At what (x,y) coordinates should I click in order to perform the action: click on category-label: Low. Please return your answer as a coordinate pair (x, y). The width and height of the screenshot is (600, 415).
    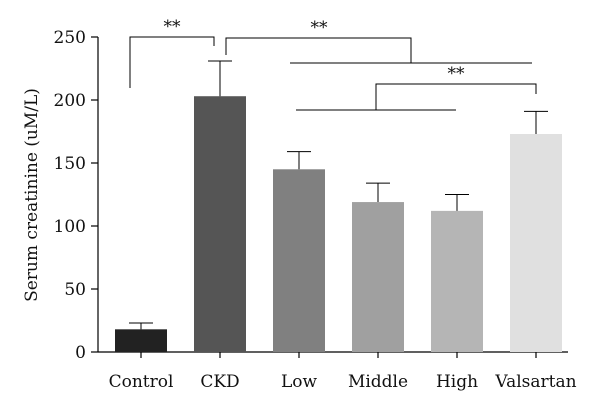
    Looking at the image, I should click on (299, 382).